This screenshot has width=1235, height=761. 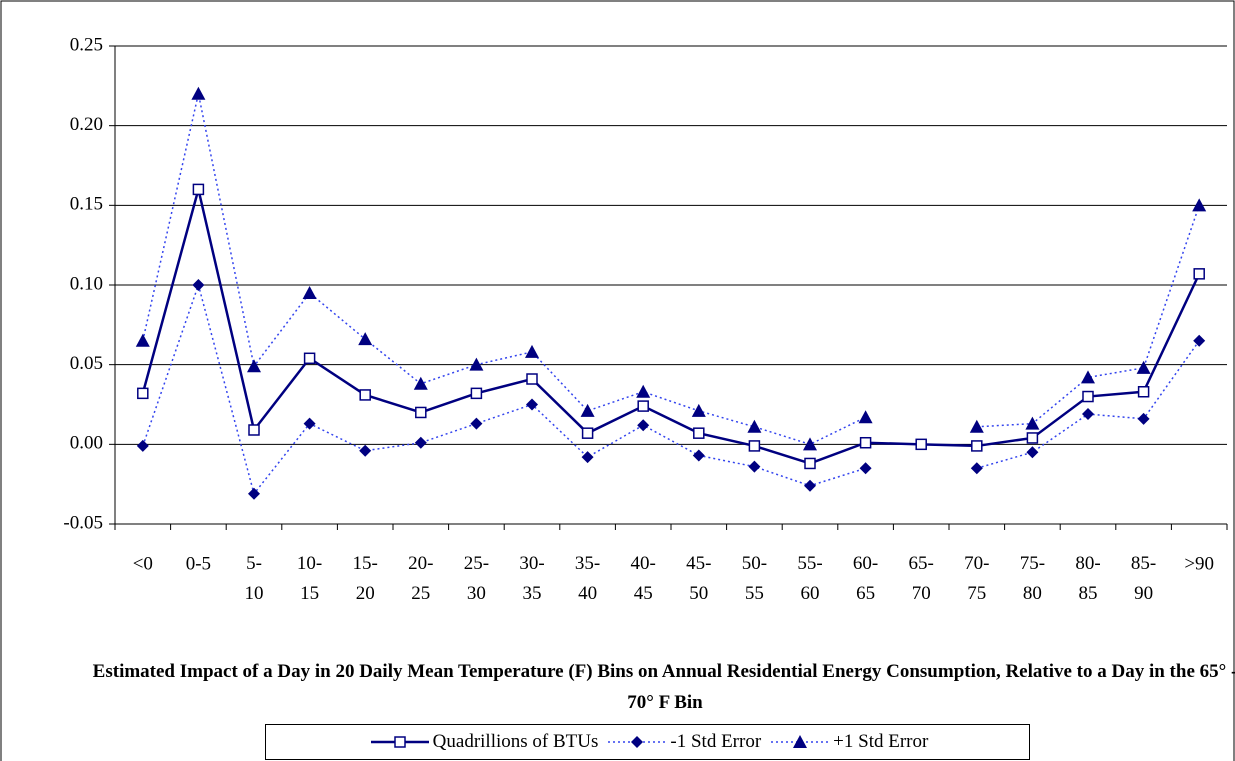 I want to click on x-tick-label: 15-20, so click(x=365, y=578).